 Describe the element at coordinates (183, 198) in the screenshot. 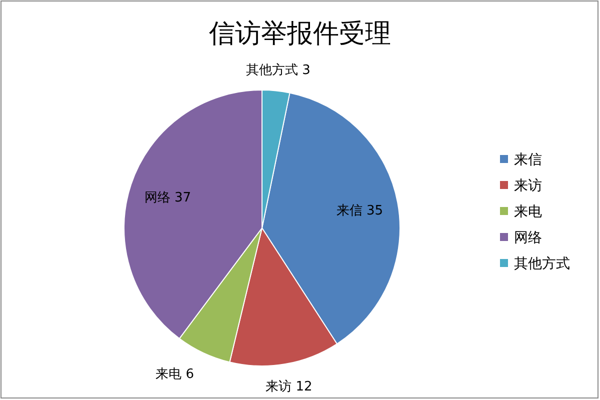

I see `data-label: 37` at that location.